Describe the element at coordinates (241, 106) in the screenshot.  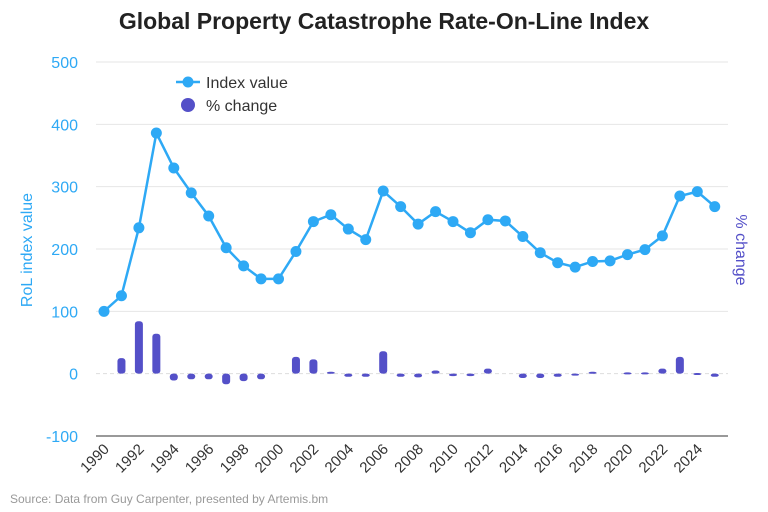
I see `legend-label: % change` at that location.